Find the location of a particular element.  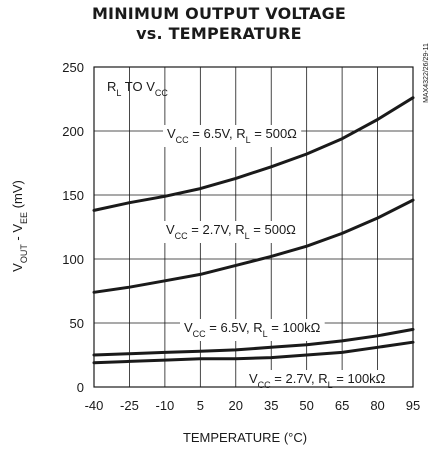

y-tick-label: 200 is located at coordinates (73, 131).